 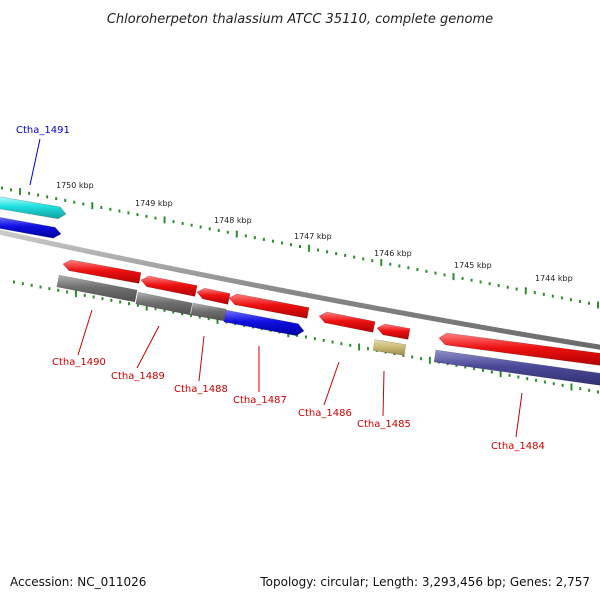 I want to click on gene-label-ctha-1490: Ctha_1490, so click(x=79, y=362).